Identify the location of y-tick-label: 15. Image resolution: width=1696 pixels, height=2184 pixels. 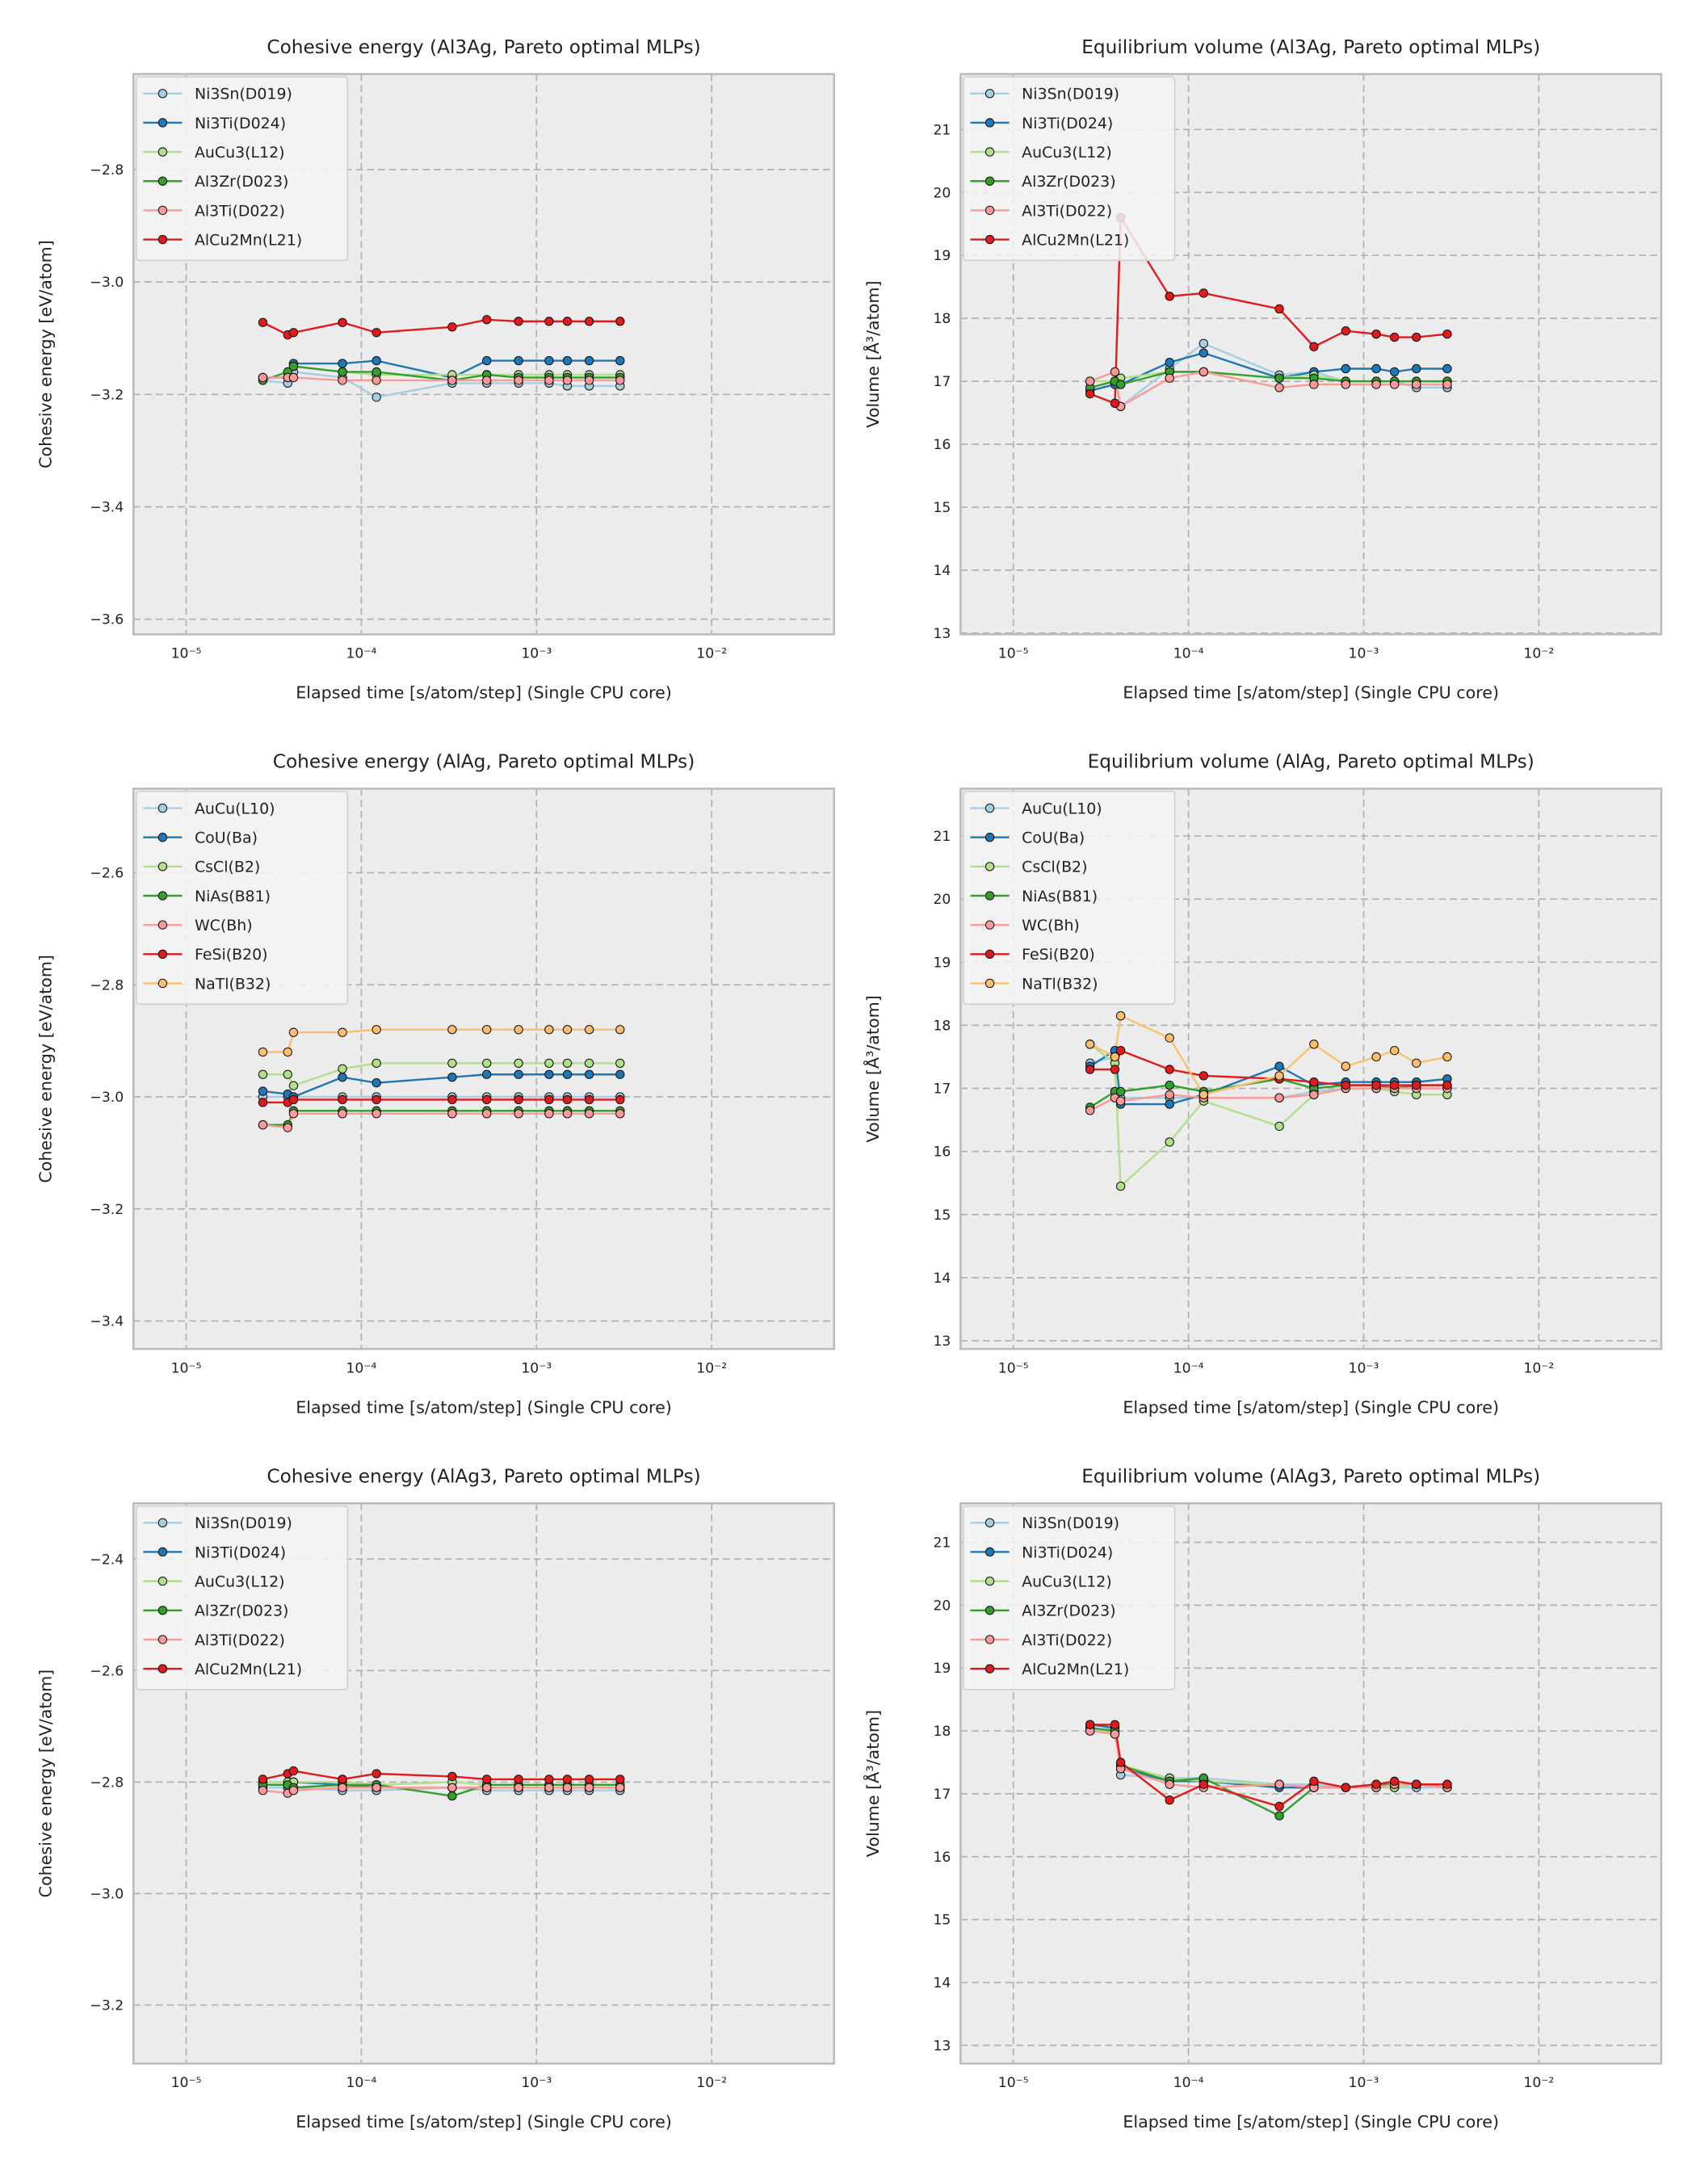
(942, 1216).